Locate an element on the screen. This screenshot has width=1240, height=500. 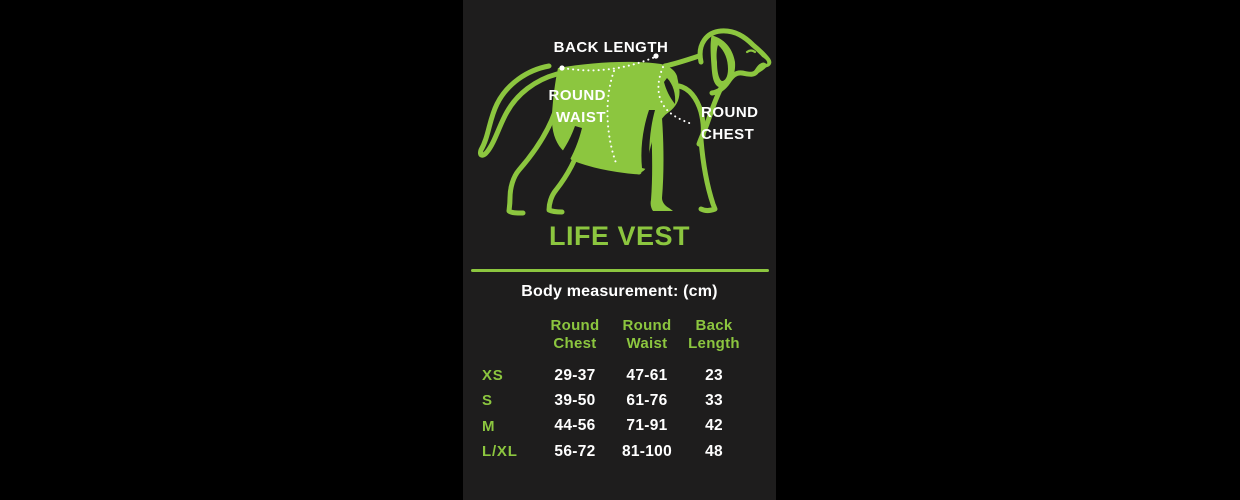
round-chest-label-line2: CHEST is located at coordinates (727, 134).